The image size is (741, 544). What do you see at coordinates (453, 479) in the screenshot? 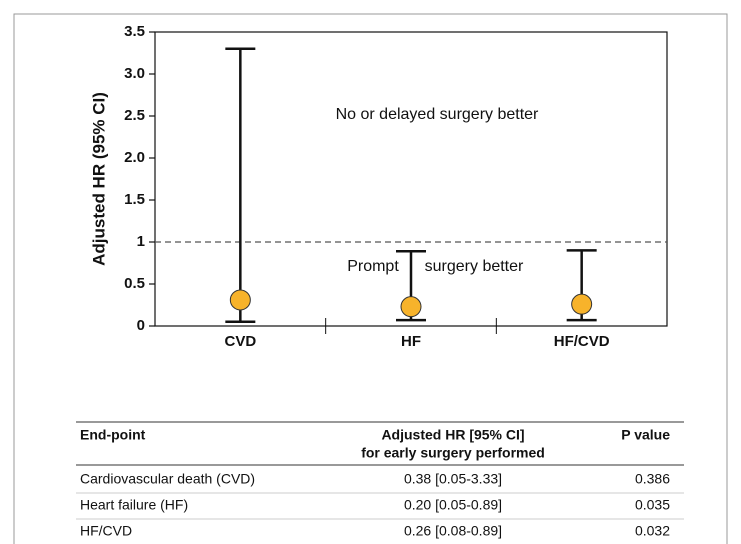
I see `table-cell: 0.38 [0.05-3.33]` at bounding box center [453, 479].